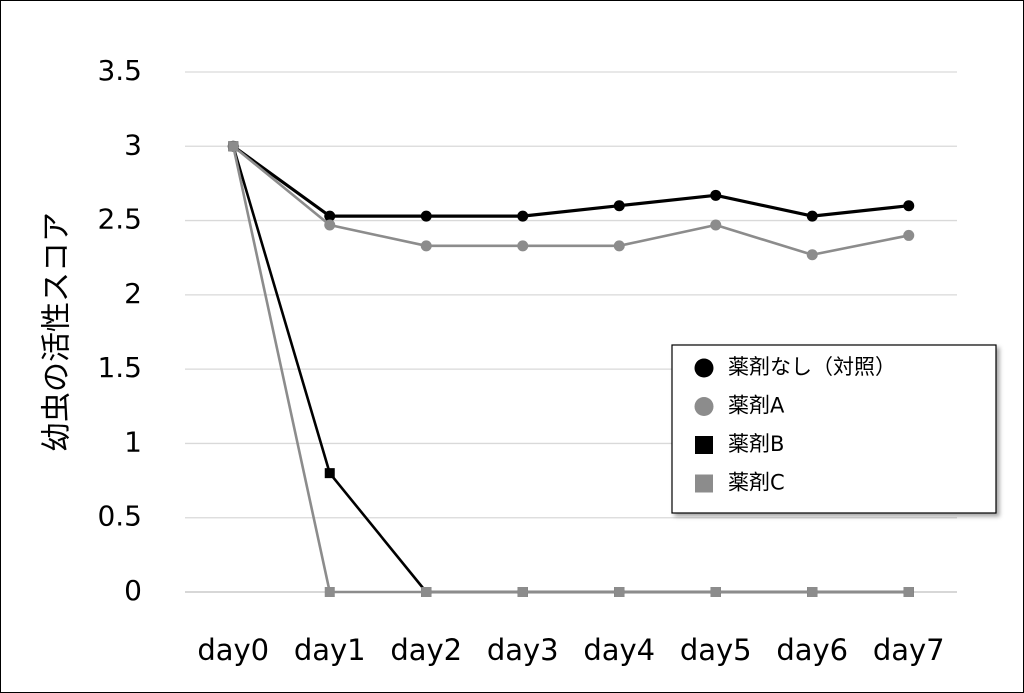 Image resolution: width=1024 pixels, height=693 pixels. I want to click on x-tick-label: day6, so click(812, 650).